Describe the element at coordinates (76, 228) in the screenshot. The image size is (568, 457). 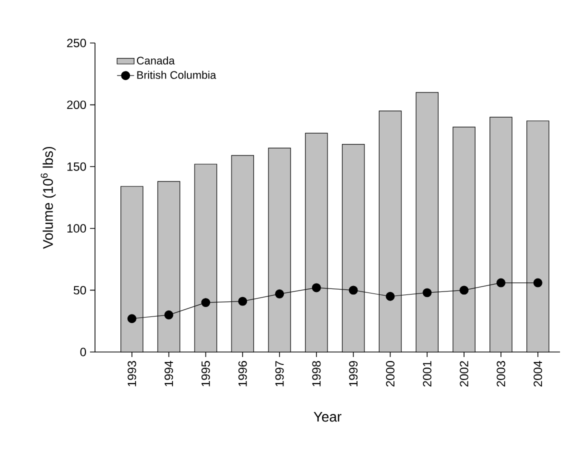
I see `y-tick-label: 100` at that location.